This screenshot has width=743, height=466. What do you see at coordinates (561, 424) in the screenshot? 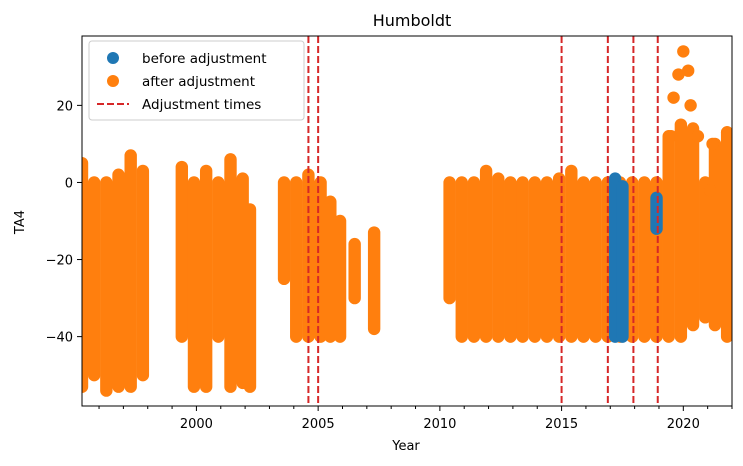
I see `x-tick-label: 2015` at bounding box center [561, 424].